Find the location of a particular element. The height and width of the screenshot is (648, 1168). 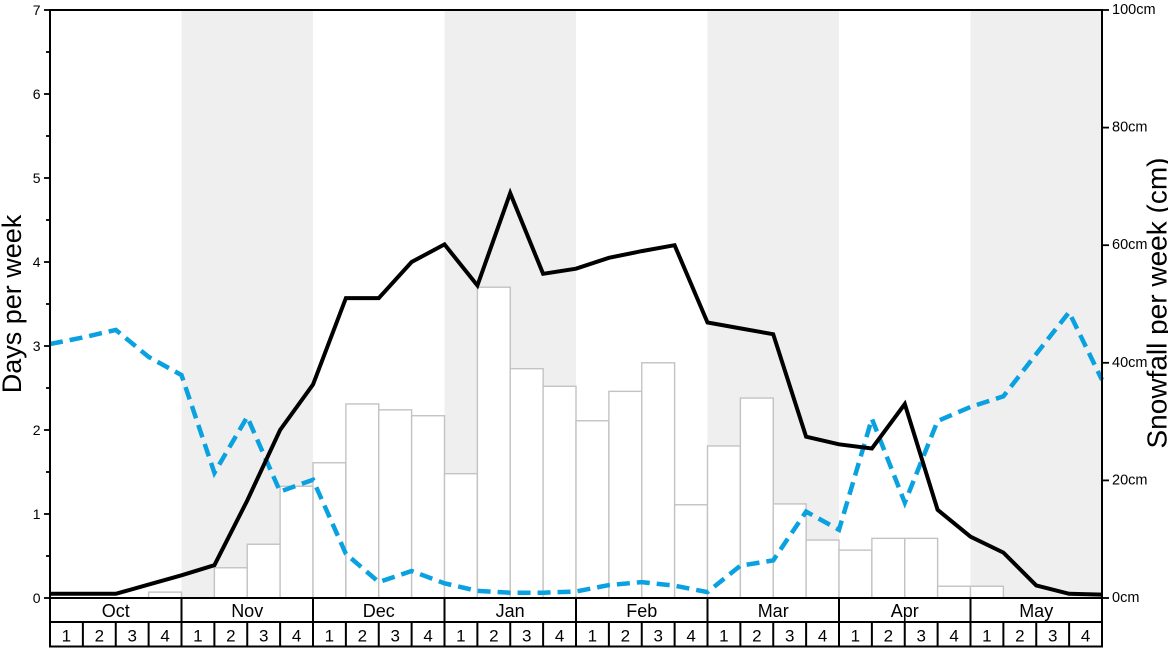

svg-text: Oct is located at coordinates (116, 611).